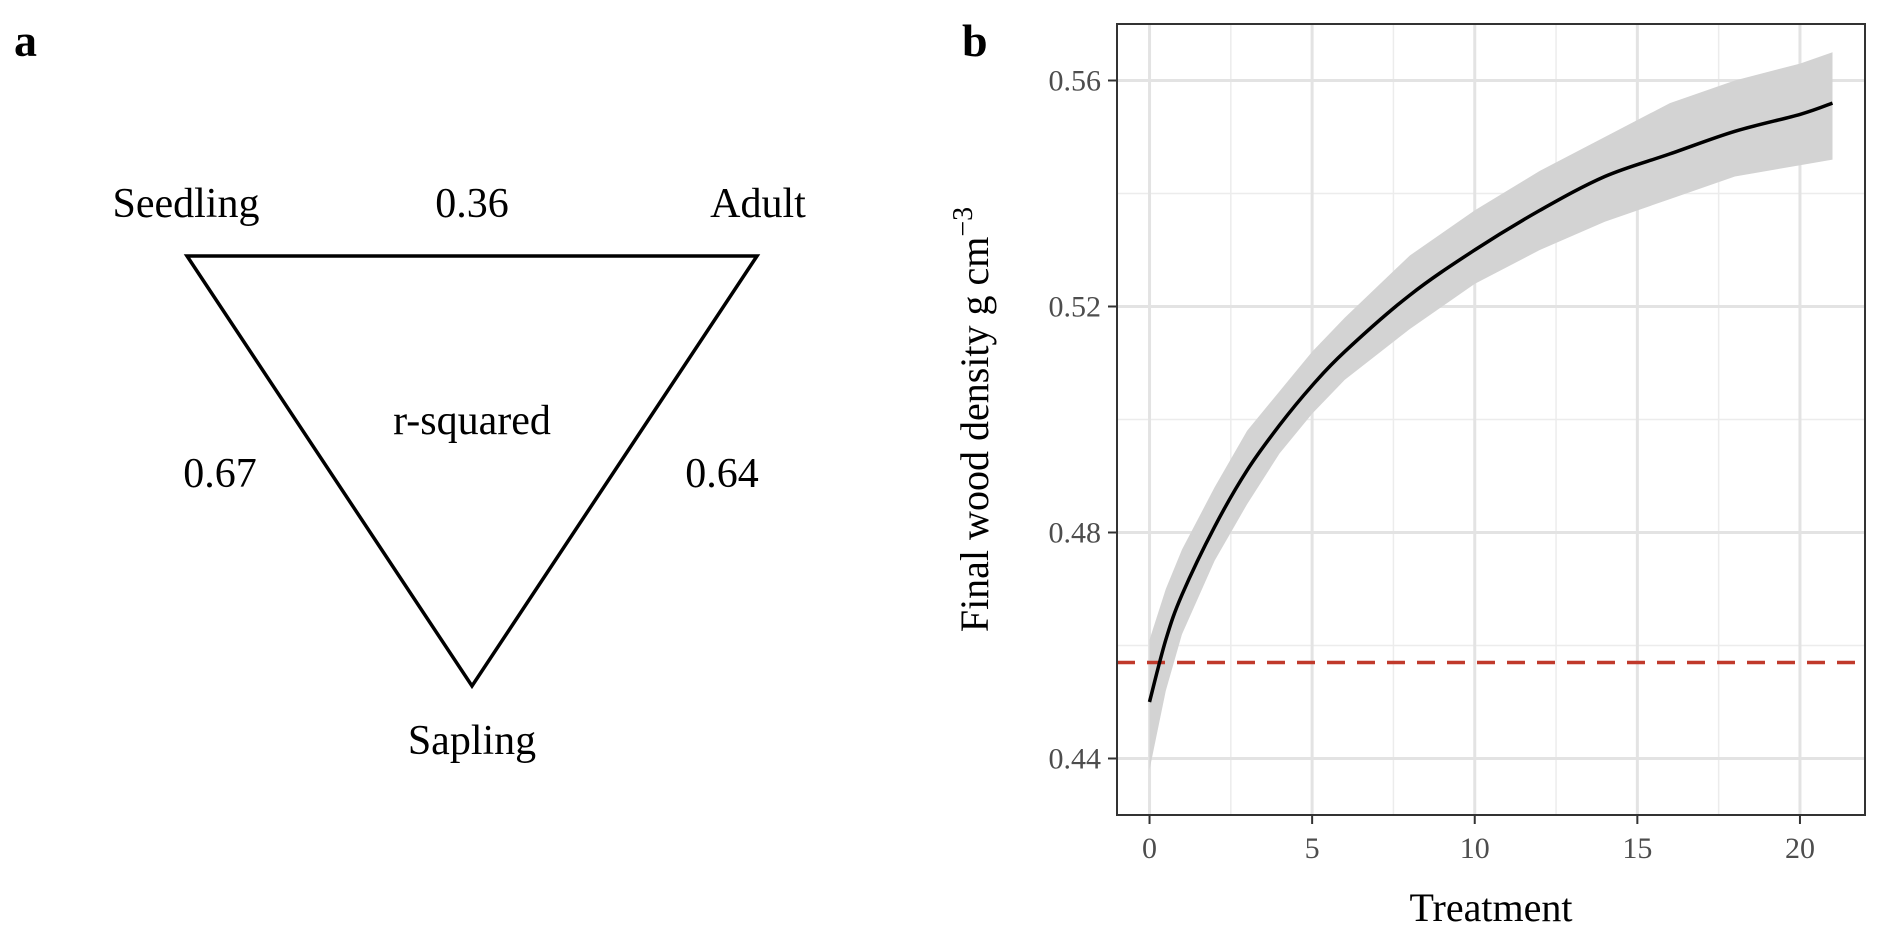 The height and width of the screenshot is (939, 1879). I want to click on panel-a-letter: a, so click(25, 40).